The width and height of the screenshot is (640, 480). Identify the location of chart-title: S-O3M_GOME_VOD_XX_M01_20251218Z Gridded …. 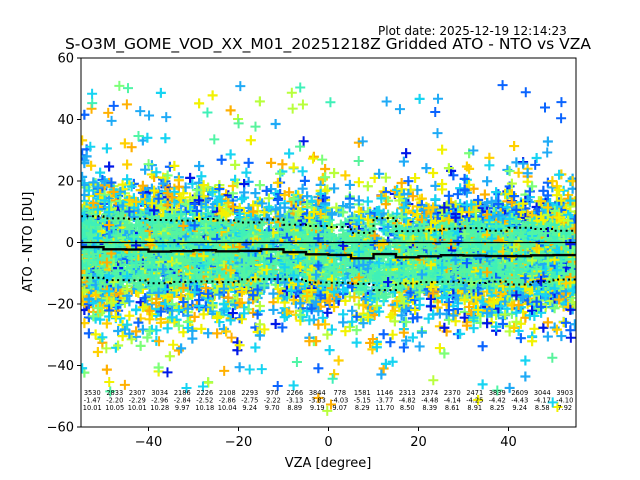
(328, 44).